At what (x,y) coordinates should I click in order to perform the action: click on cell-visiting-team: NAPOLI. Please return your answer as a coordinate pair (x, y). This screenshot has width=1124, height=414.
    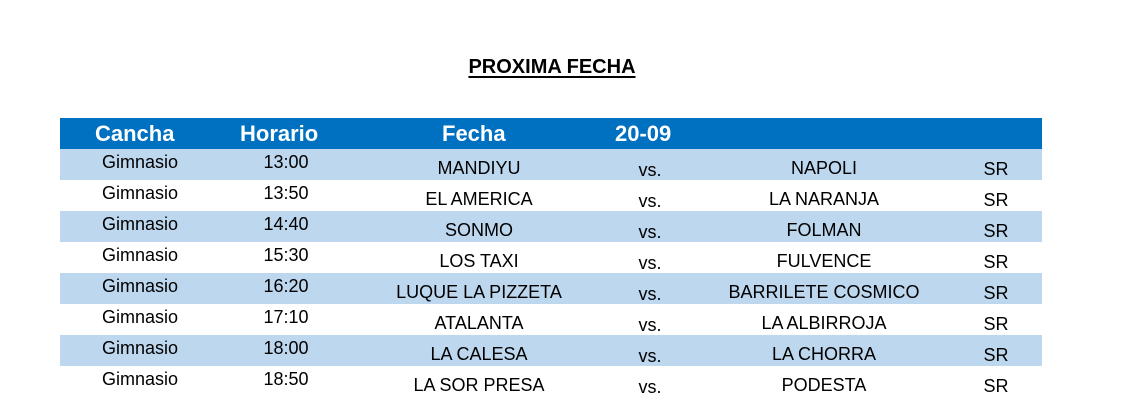
    Looking at the image, I should click on (824, 168).